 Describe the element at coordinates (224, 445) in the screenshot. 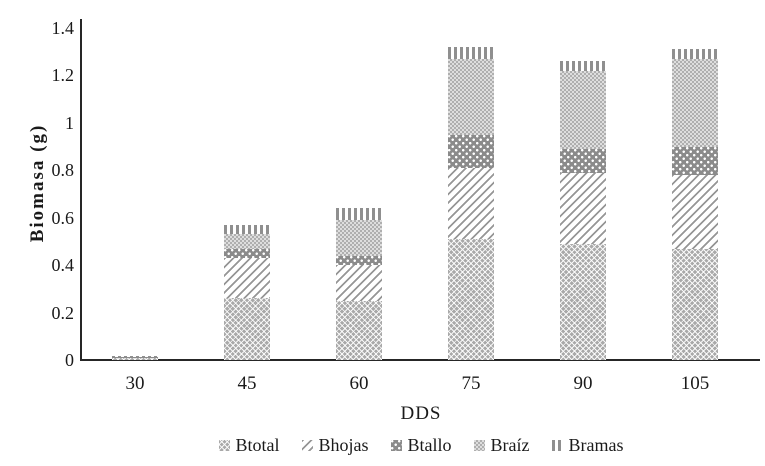

I see `diamond-crosshatch-swatch-icon` at that location.